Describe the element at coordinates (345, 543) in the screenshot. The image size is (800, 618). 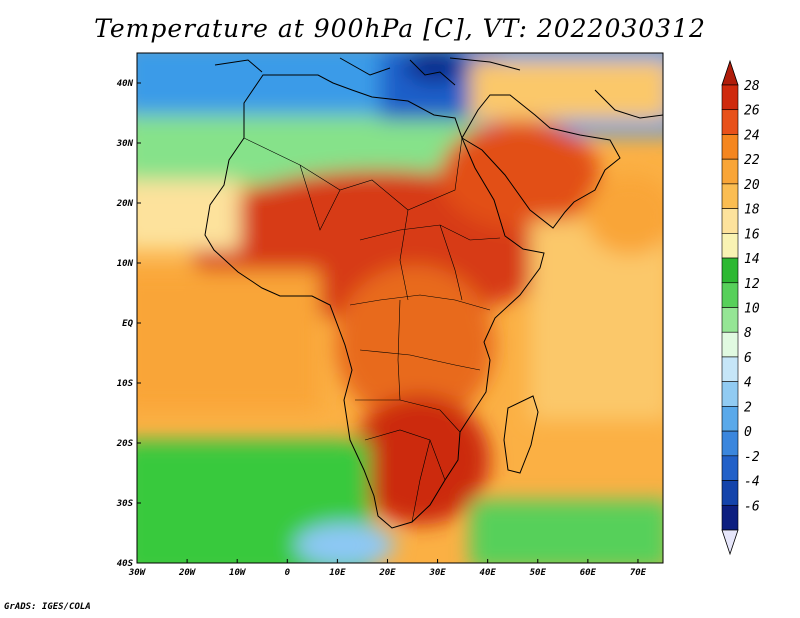
I see `region-southern-ocean-blue` at that location.